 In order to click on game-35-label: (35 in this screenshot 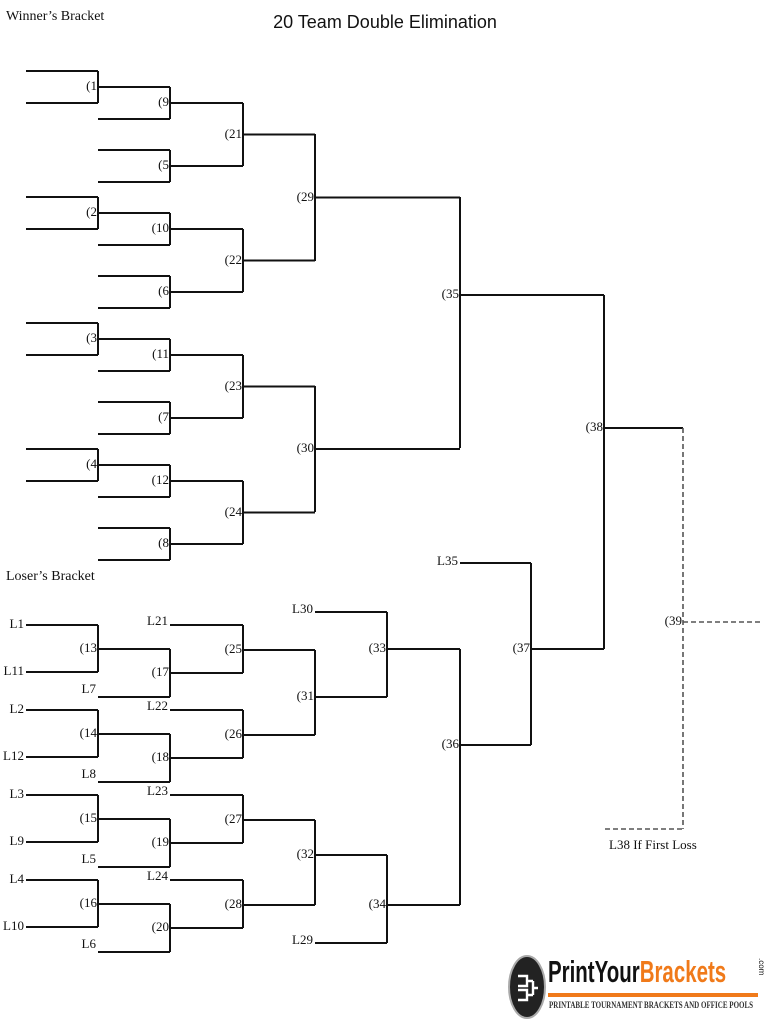, I will do `click(450, 293)`.